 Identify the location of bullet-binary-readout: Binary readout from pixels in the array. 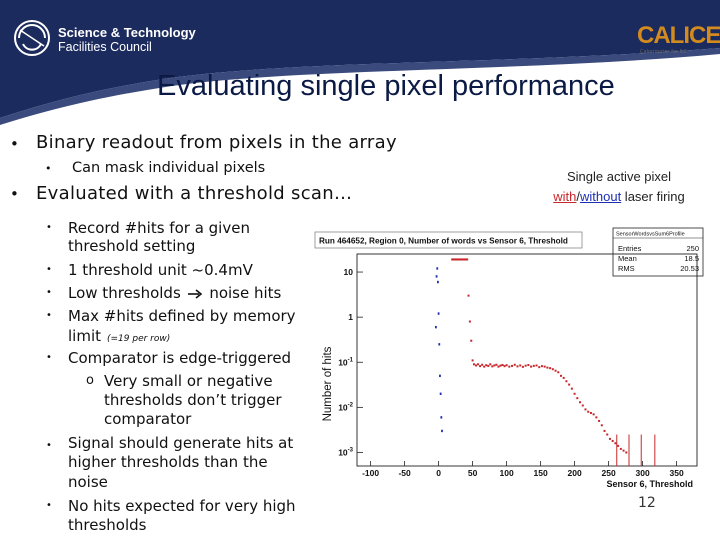
(216, 142).